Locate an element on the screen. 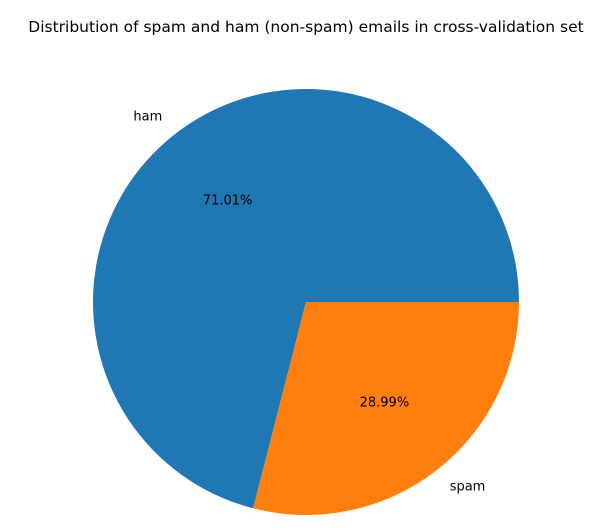  pct-label-ham: 71.01% is located at coordinates (228, 201).